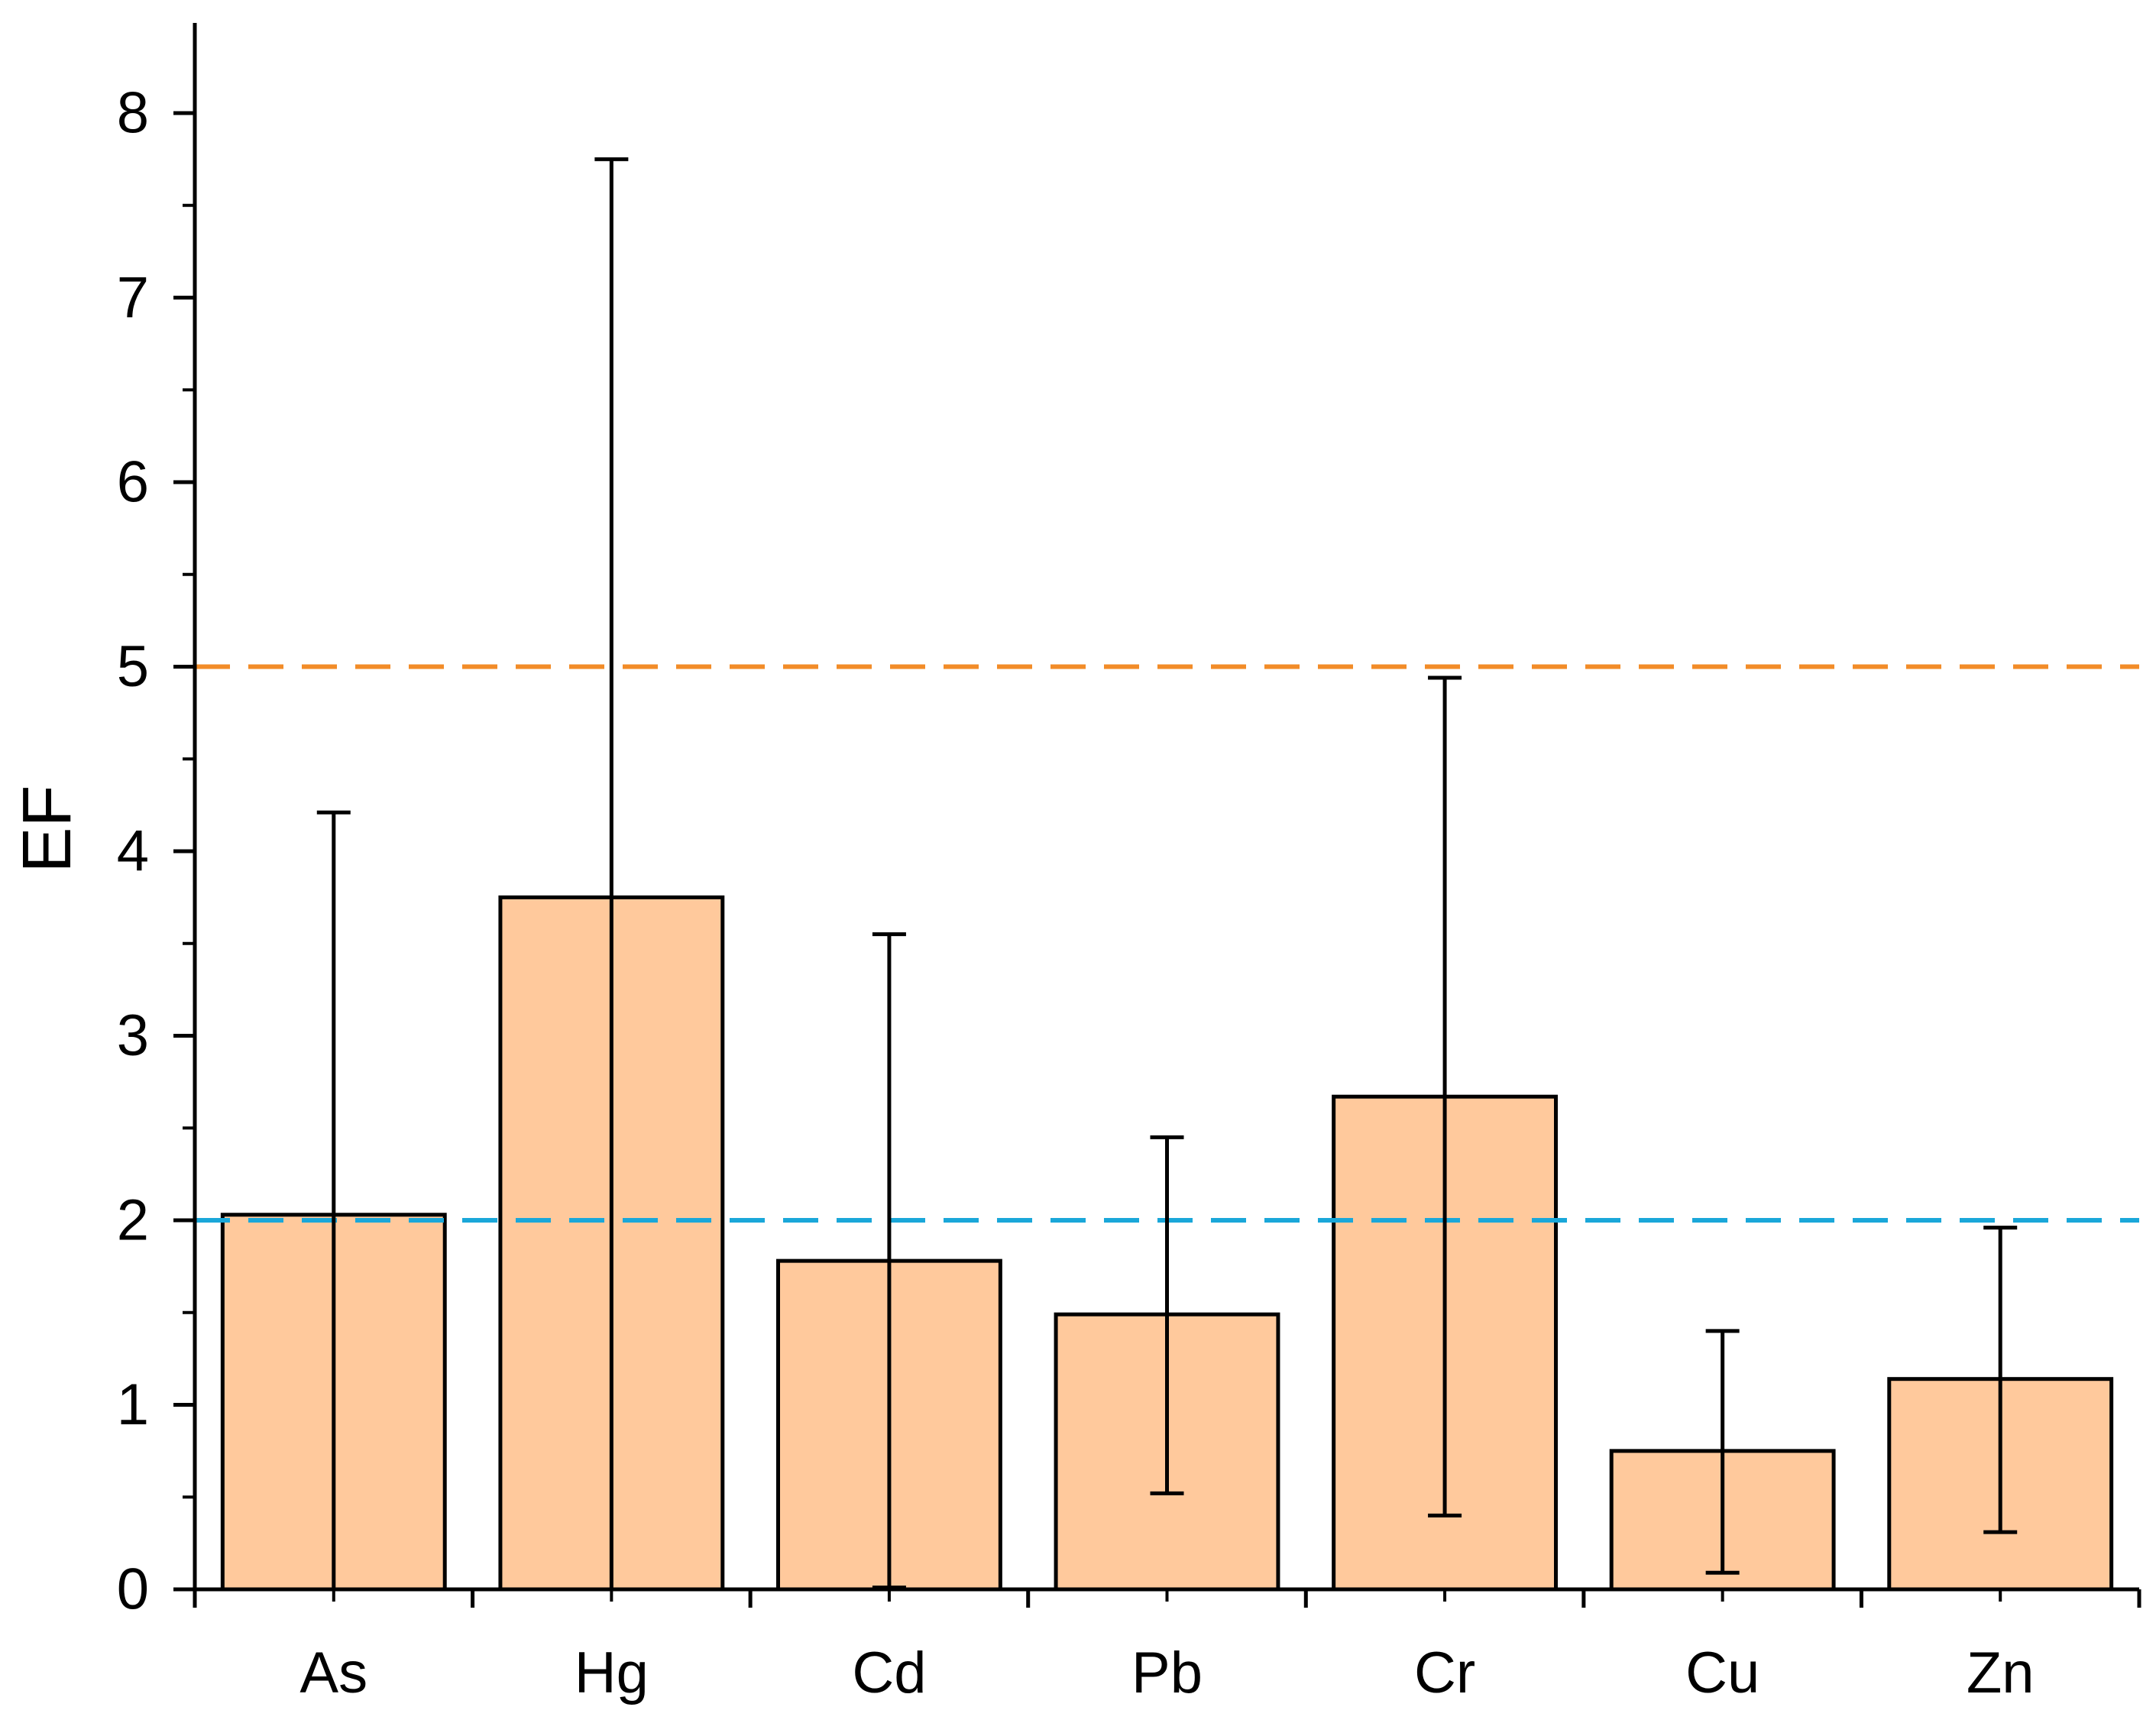 Image resolution: width=2156 pixels, height=1720 pixels. Describe the element at coordinates (133, 1221) in the screenshot. I see `y-tick-label: 2` at that location.